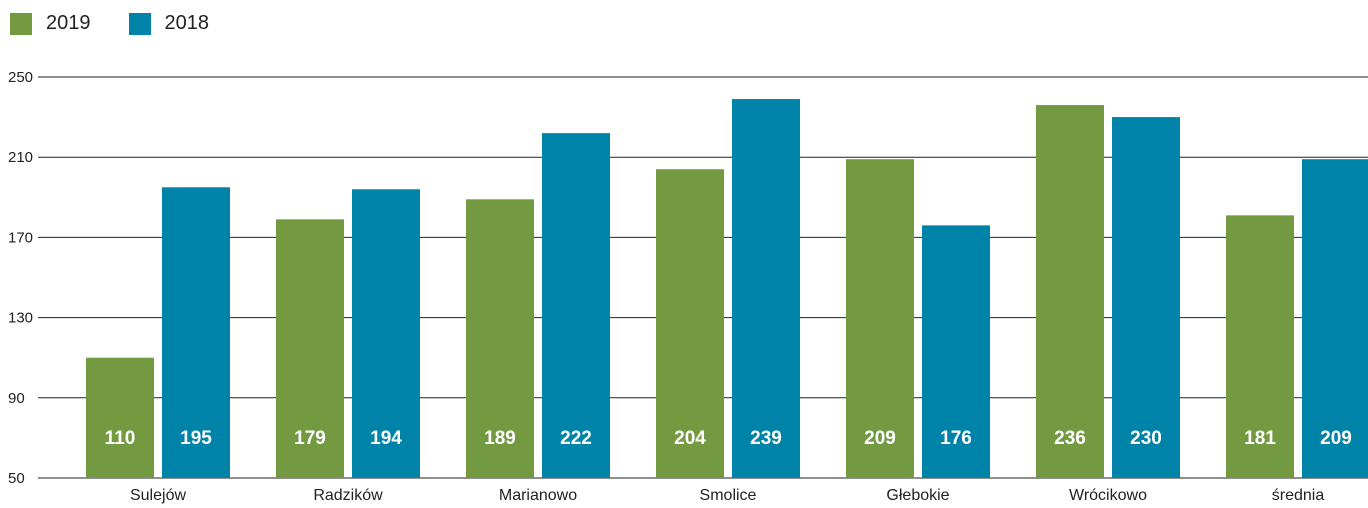  What do you see at coordinates (16, 478) in the screenshot?
I see `y-tick-label: 50` at bounding box center [16, 478].